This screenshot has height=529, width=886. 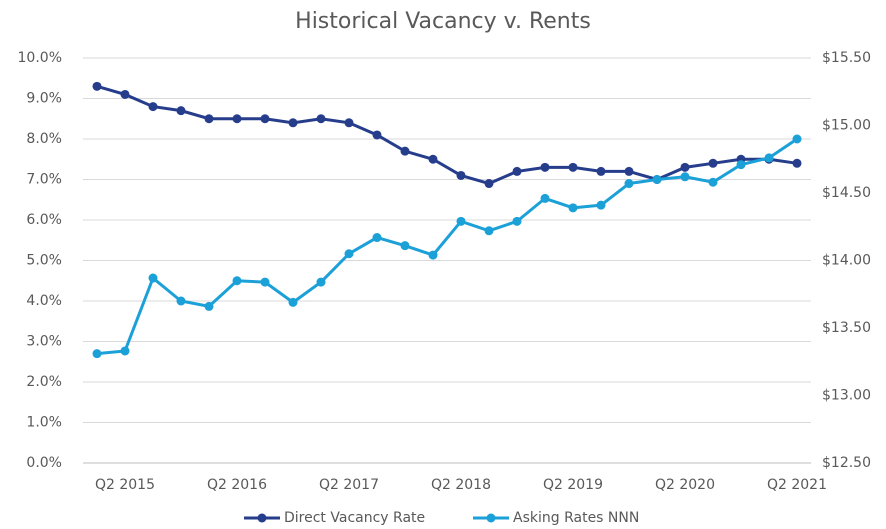 I want to click on y-tick-label: 7.0%, so click(x=44, y=180).